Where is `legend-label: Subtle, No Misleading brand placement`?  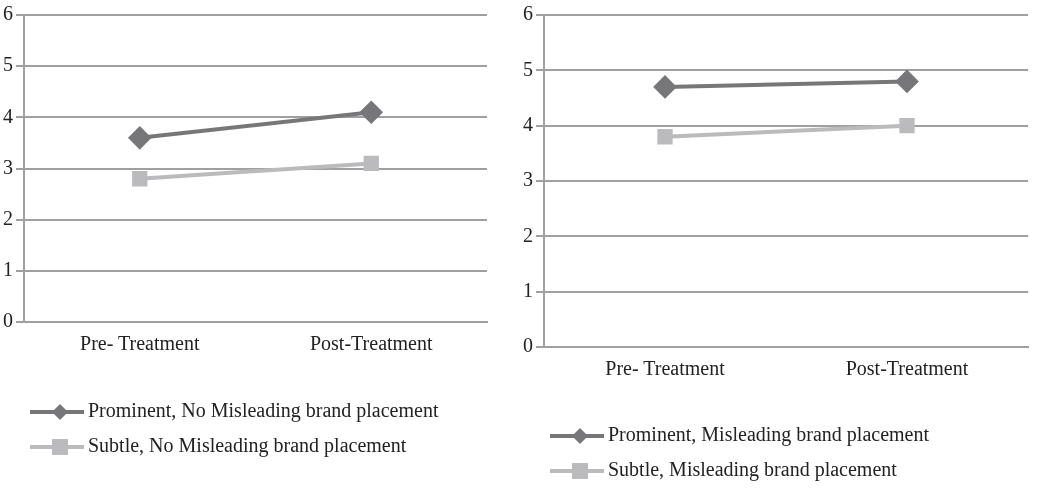
legend-label: Subtle, No Misleading brand placement is located at coordinates (247, 445).